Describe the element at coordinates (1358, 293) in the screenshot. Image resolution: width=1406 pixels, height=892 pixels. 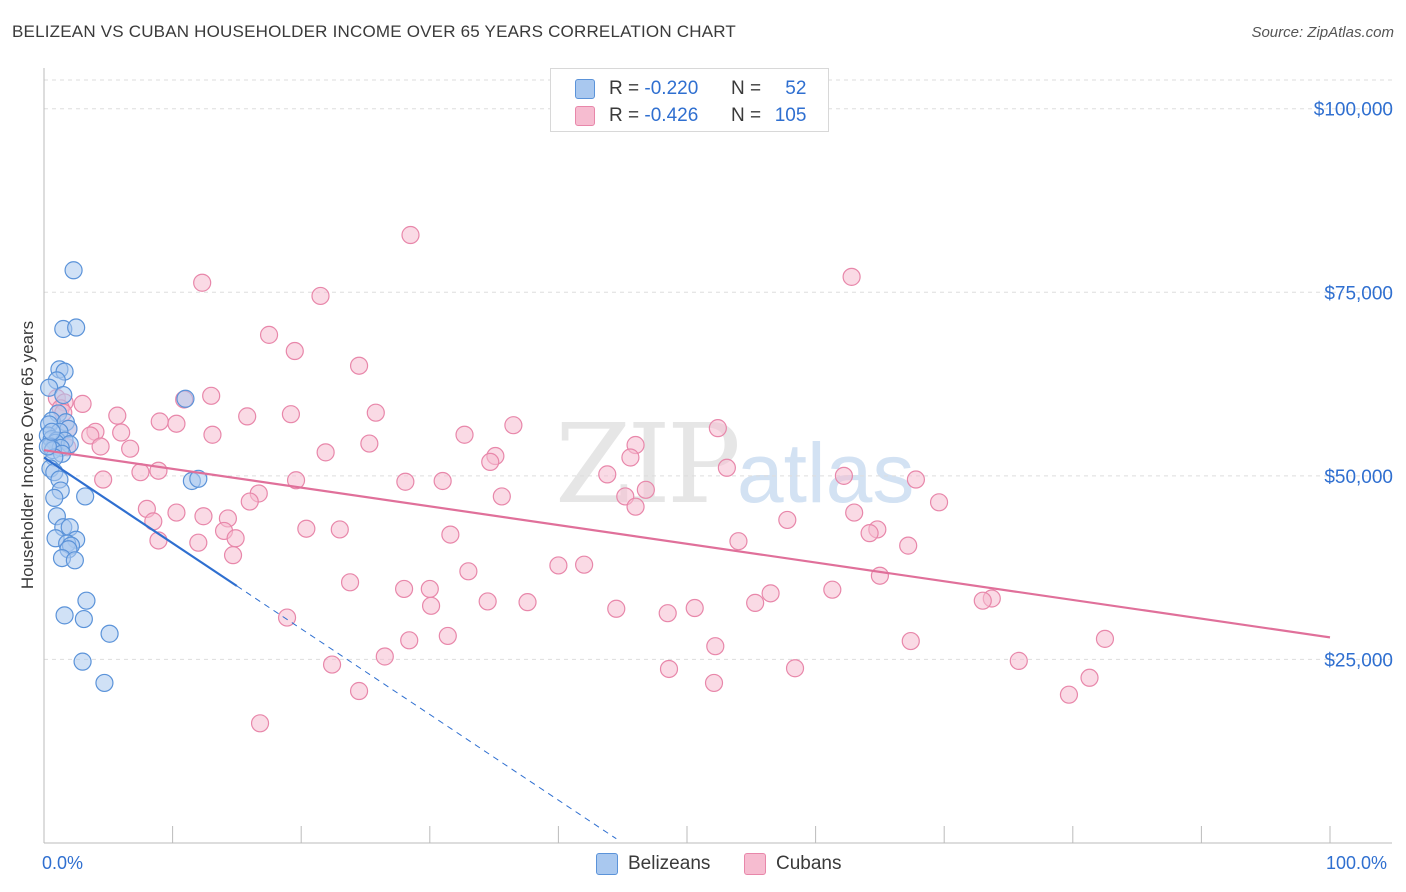
I see `y-tick-label: $75,000` at that location.